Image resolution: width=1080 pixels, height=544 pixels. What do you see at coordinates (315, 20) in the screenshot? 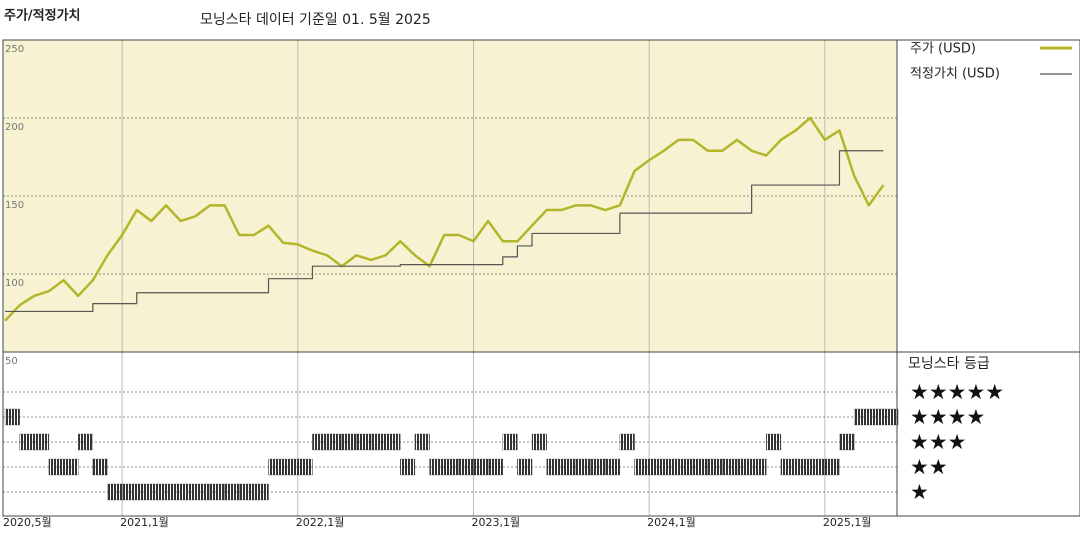
I see `chart-subtitle: 모닝스타 데이터 기준일 01. 5월 2025` at bounding box center [315, 20].